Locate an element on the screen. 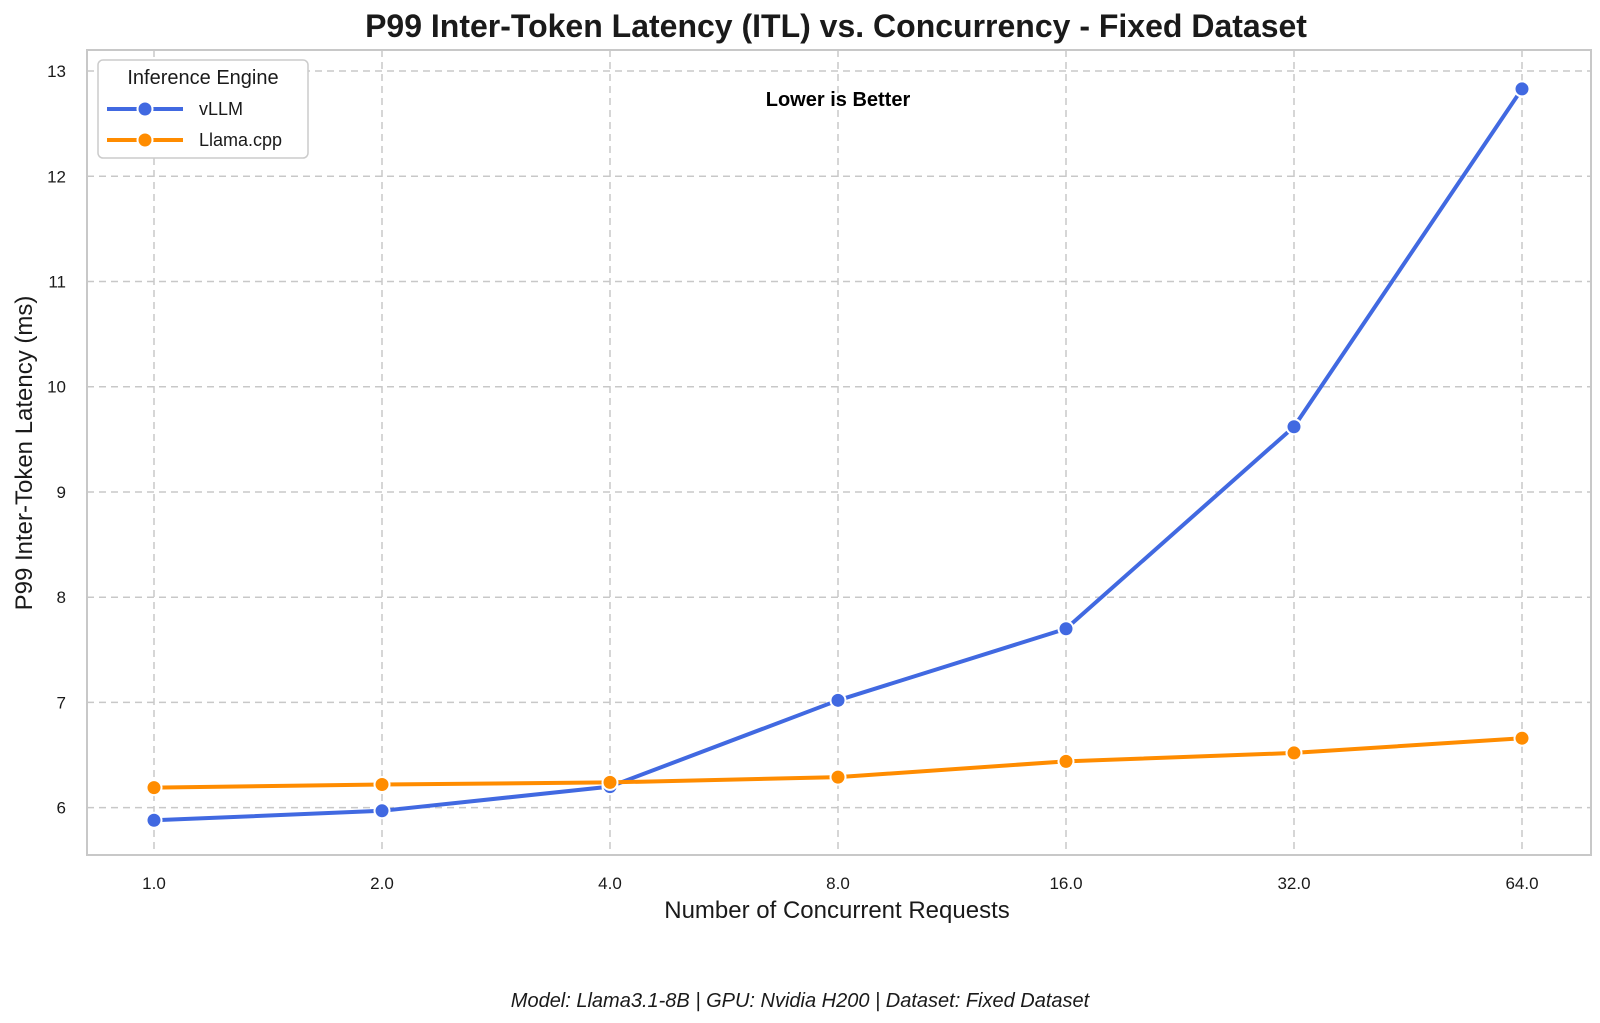  y-tick-label: 9 is located at coordinates (61, 492).